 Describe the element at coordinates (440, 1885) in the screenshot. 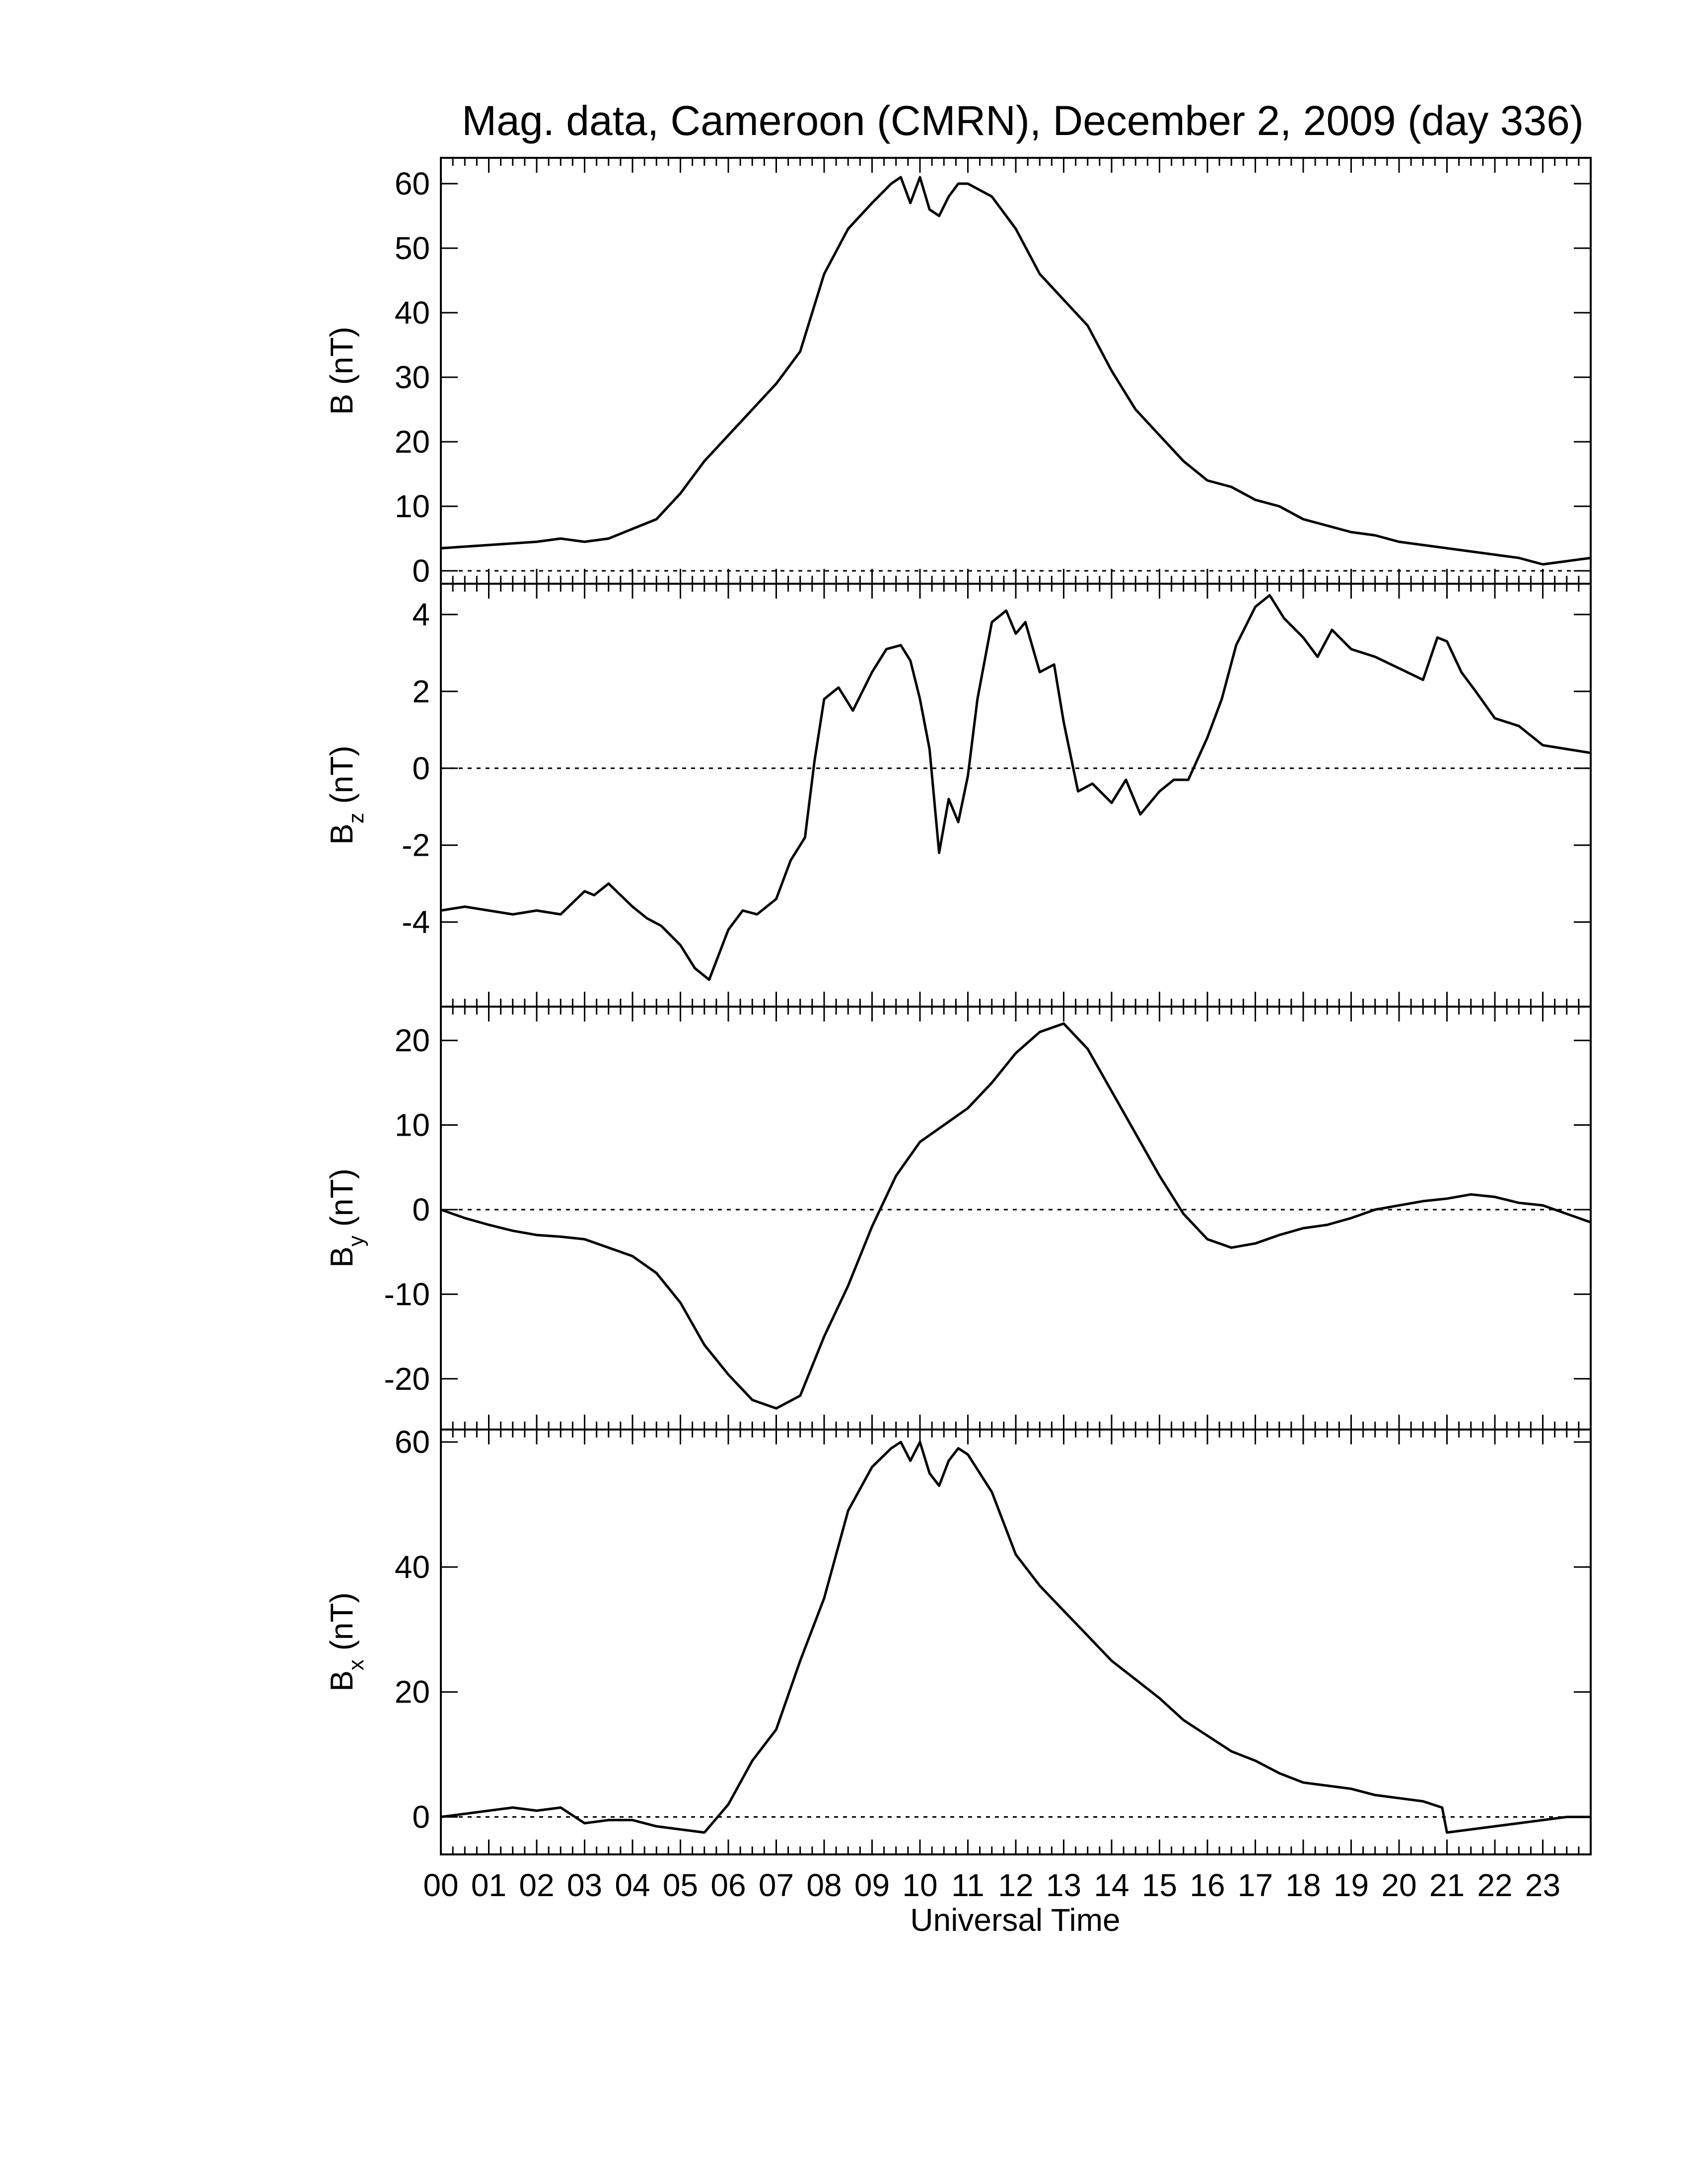

I see `x-tick-label: 00` at that location.